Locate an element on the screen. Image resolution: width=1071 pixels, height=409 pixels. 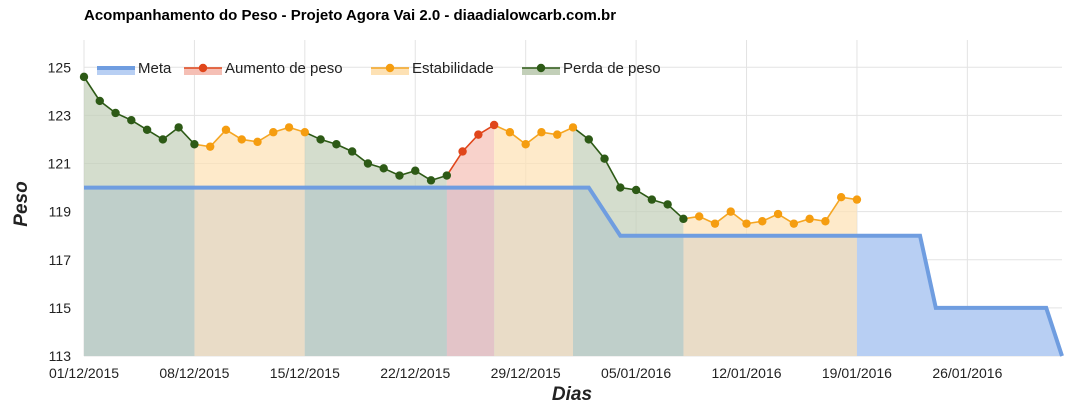
y-tick-label: 117 is located at coordinates (60, 260).